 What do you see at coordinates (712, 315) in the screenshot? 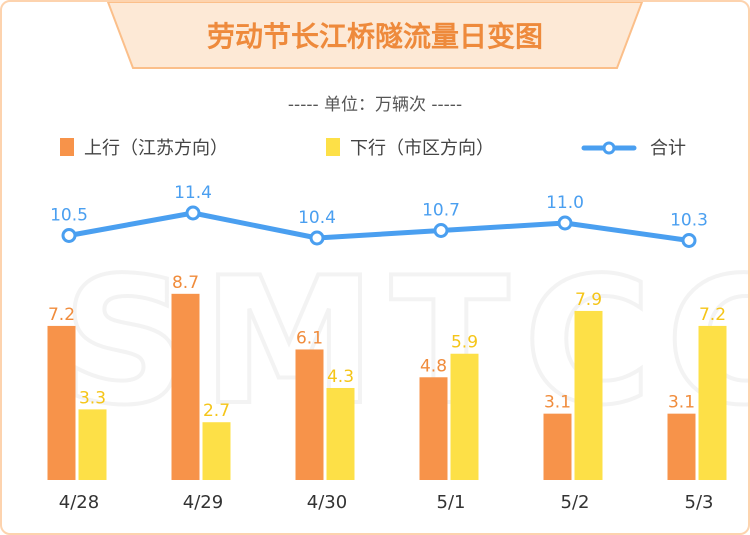
I see `bar-label-inbound-5/3: 7.2` at bounding box center [712, 315].